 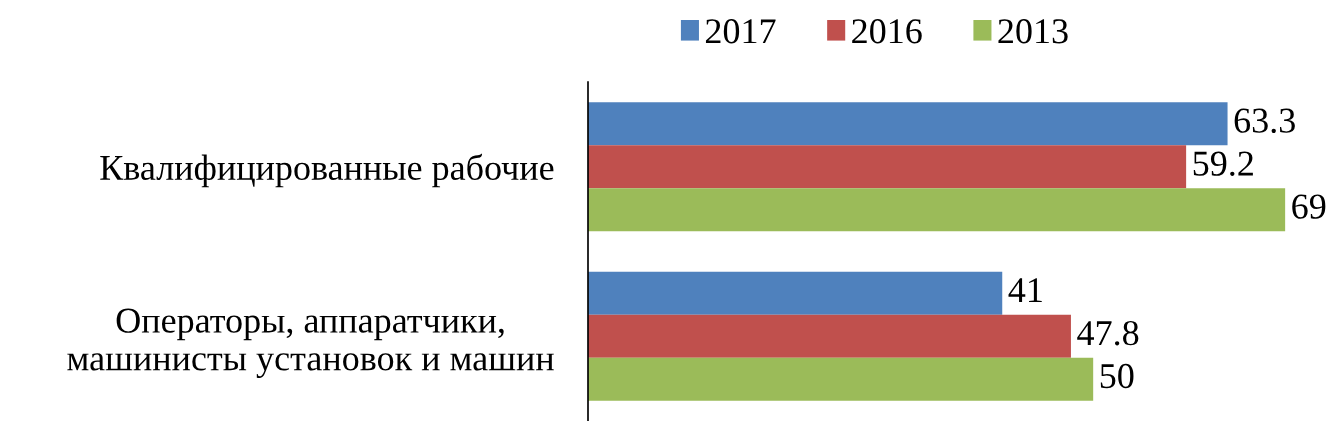 I want to click on data-label: 50, so click(x=1117, y=376).